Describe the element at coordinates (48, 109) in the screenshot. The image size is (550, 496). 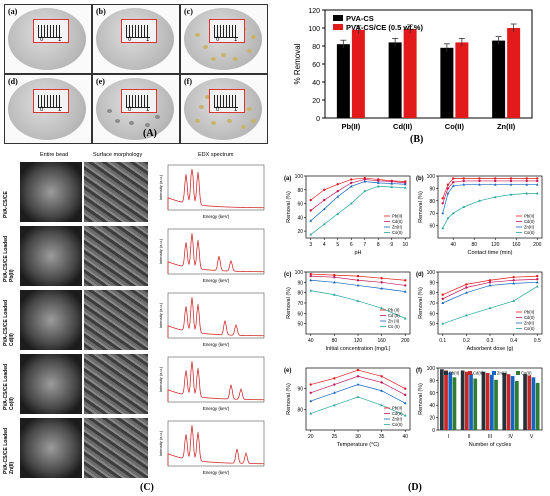
I see `petri-dish-photo: 0 1 (d)` at that location.